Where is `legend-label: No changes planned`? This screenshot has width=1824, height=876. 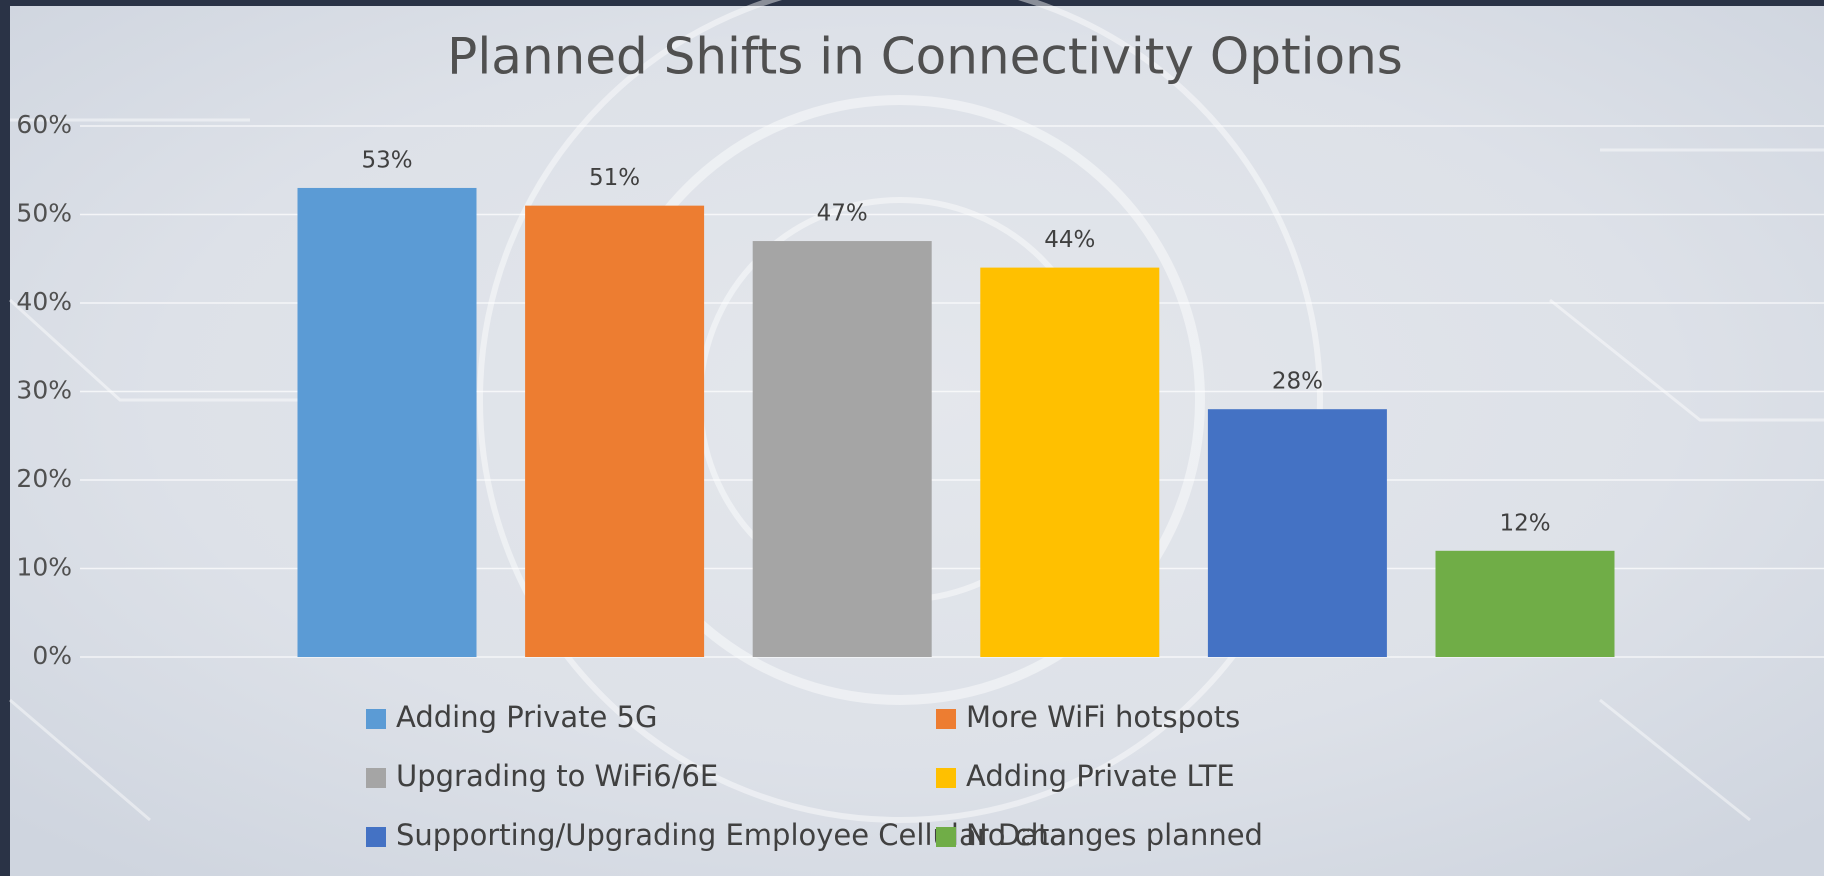 legend-label: No changes planned is located at coordinates (1114, 835).